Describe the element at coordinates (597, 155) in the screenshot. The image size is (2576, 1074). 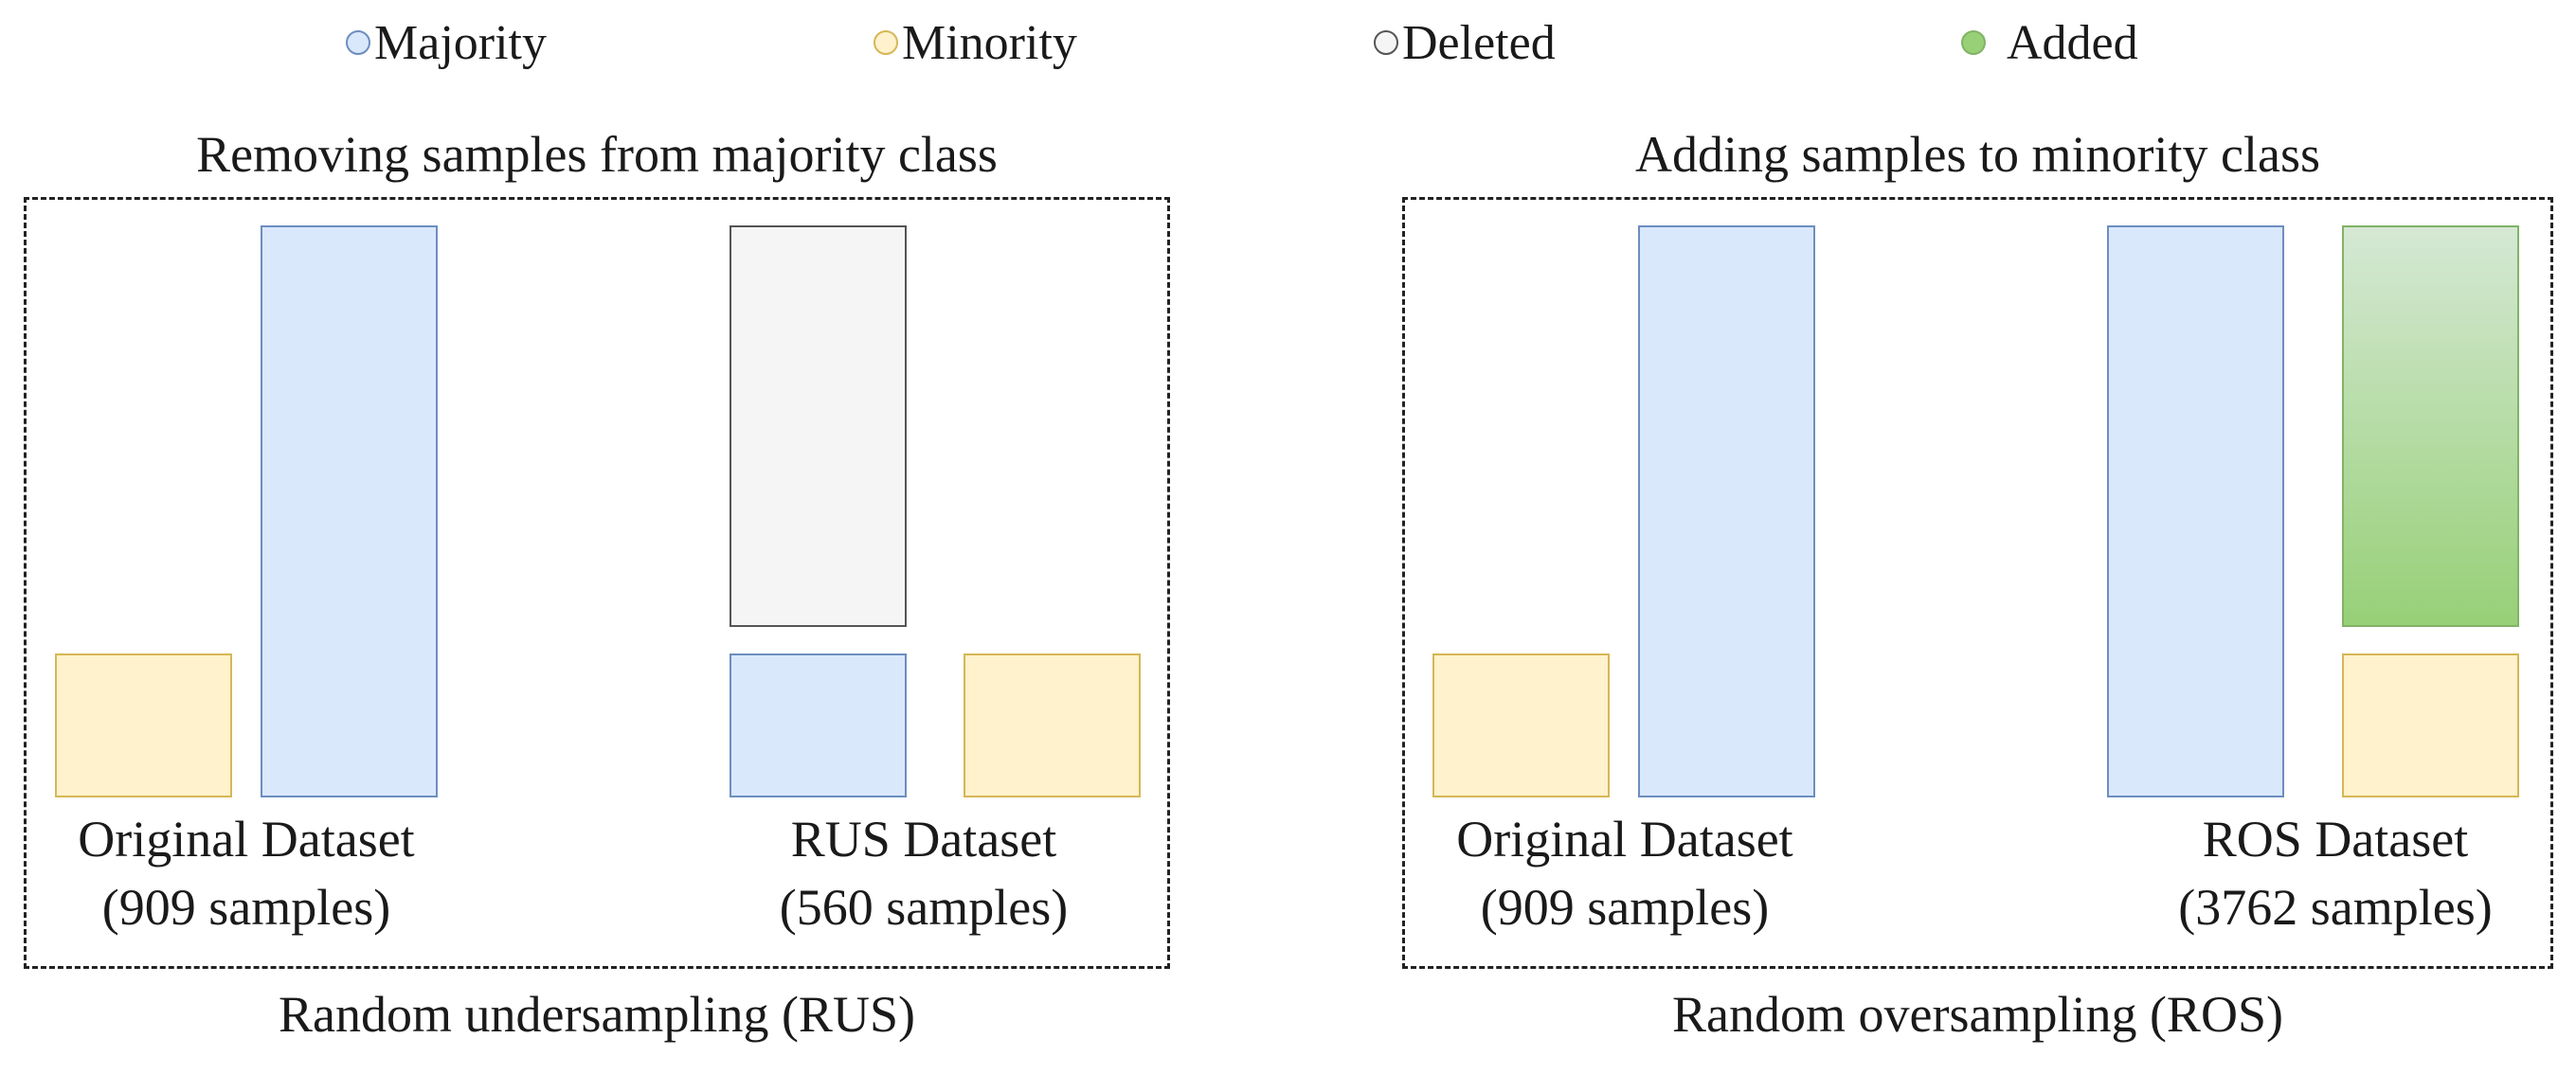
I see `rus-panel-title: Removing samples from majority class` at that location.